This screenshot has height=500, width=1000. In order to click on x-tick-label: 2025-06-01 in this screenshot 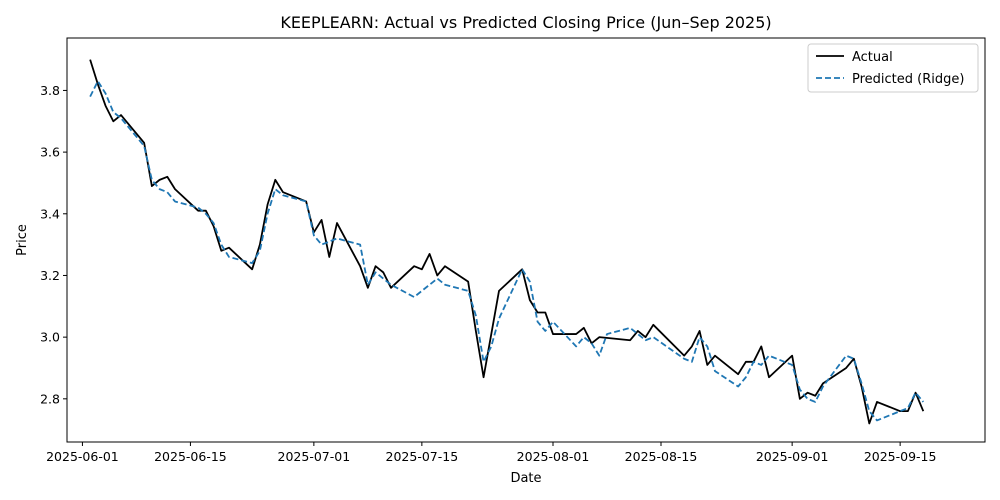, I will do `click(82, 456)`.